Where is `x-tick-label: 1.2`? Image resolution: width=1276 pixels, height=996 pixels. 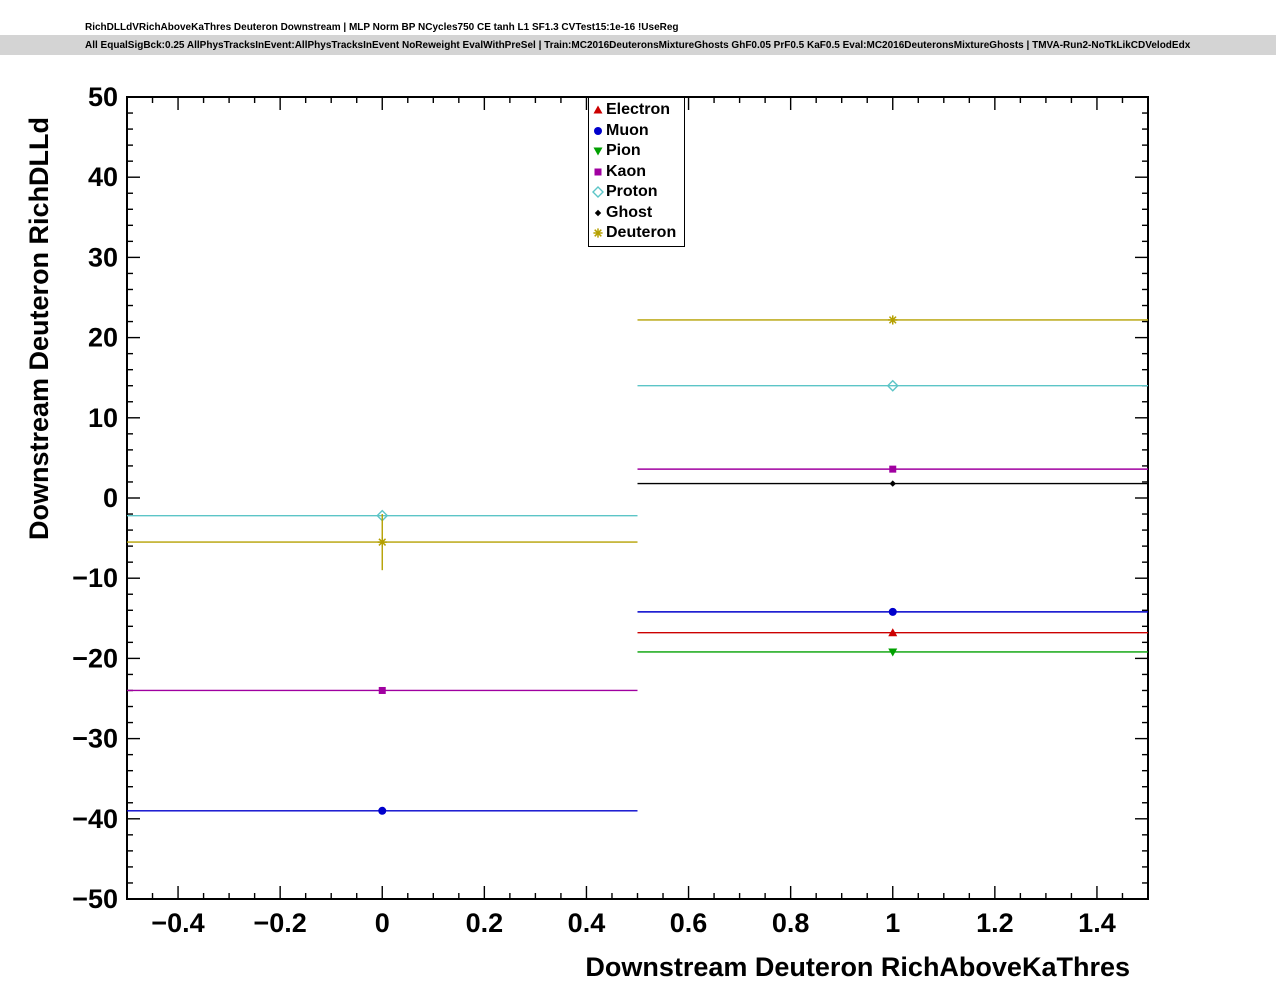 x-tick-label: 1.2 is located at coordinates (995, 923).